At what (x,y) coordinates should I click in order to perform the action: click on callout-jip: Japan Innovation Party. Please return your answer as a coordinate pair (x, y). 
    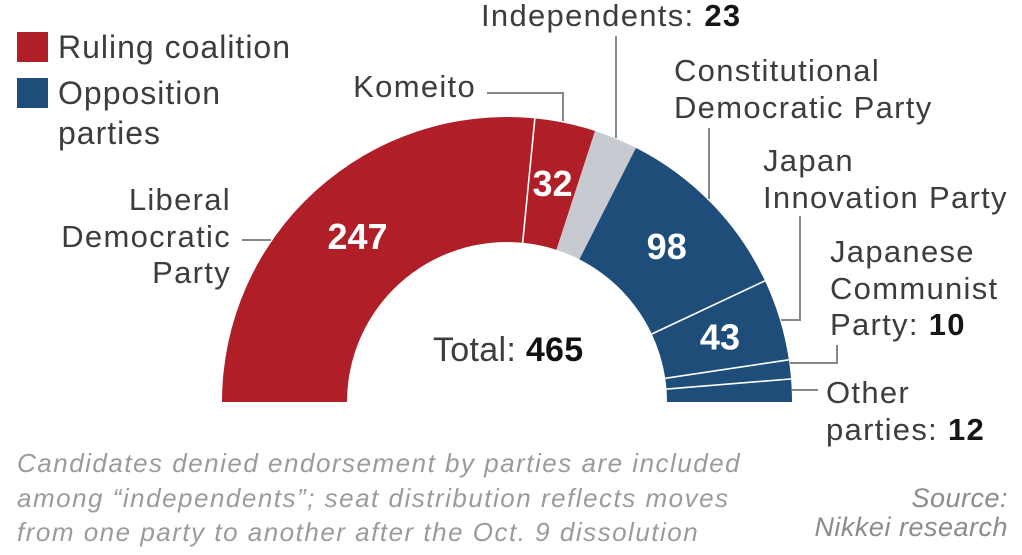
    Looking at the image, I should click on (885, 179).